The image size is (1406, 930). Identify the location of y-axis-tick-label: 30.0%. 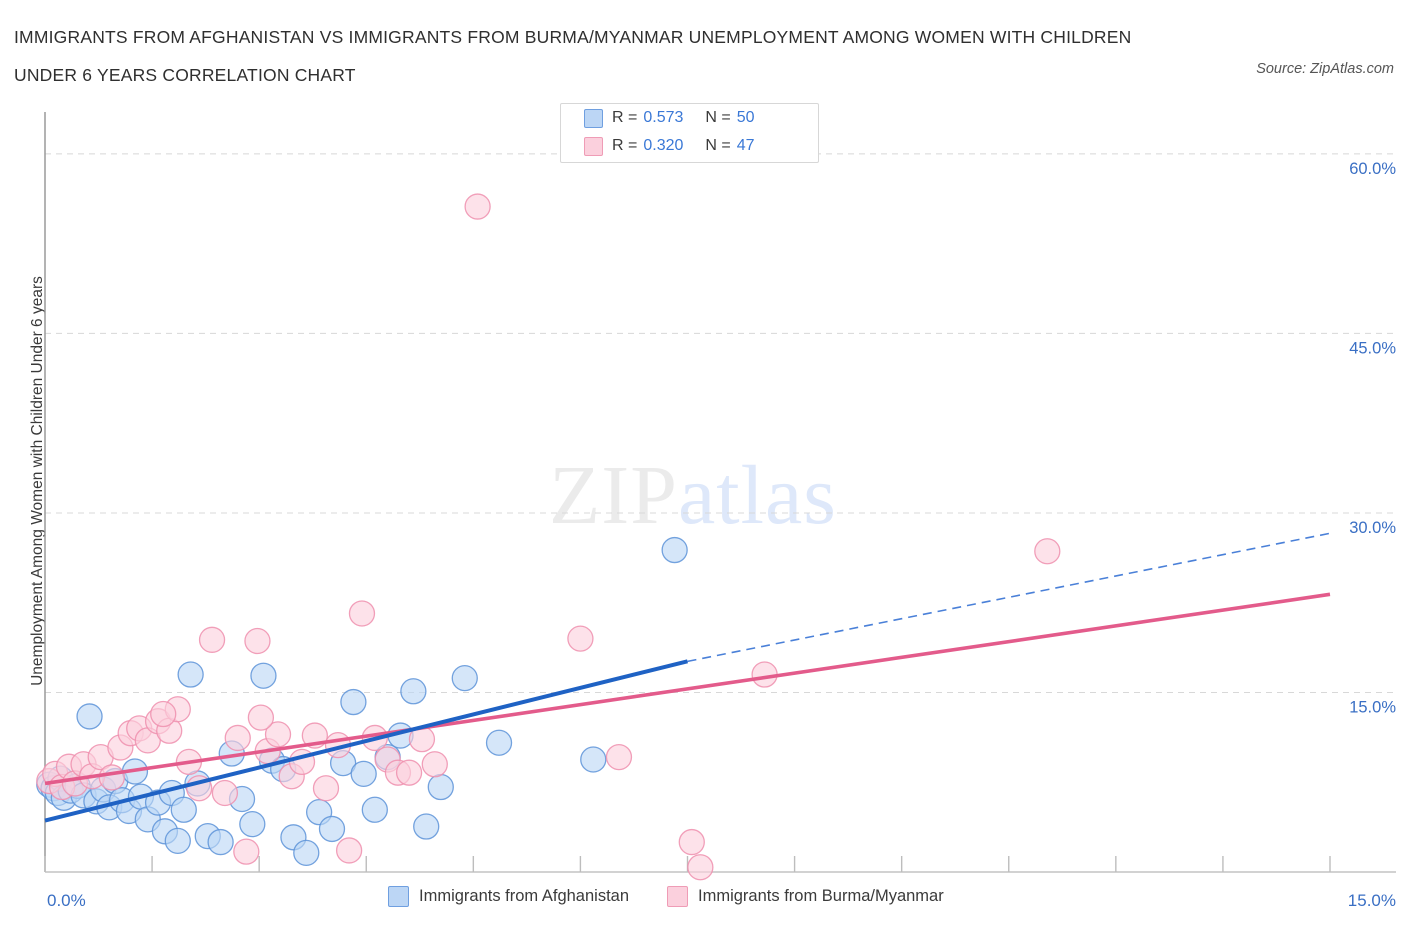
(1372, 528).